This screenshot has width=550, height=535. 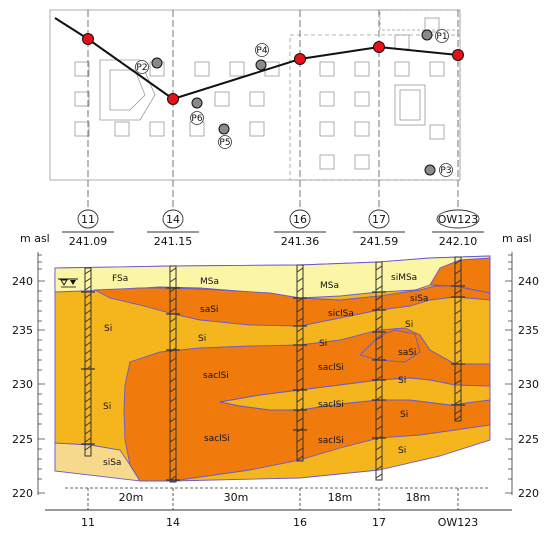 I want to click on plan-roof-right, so click(x=410, y=105).